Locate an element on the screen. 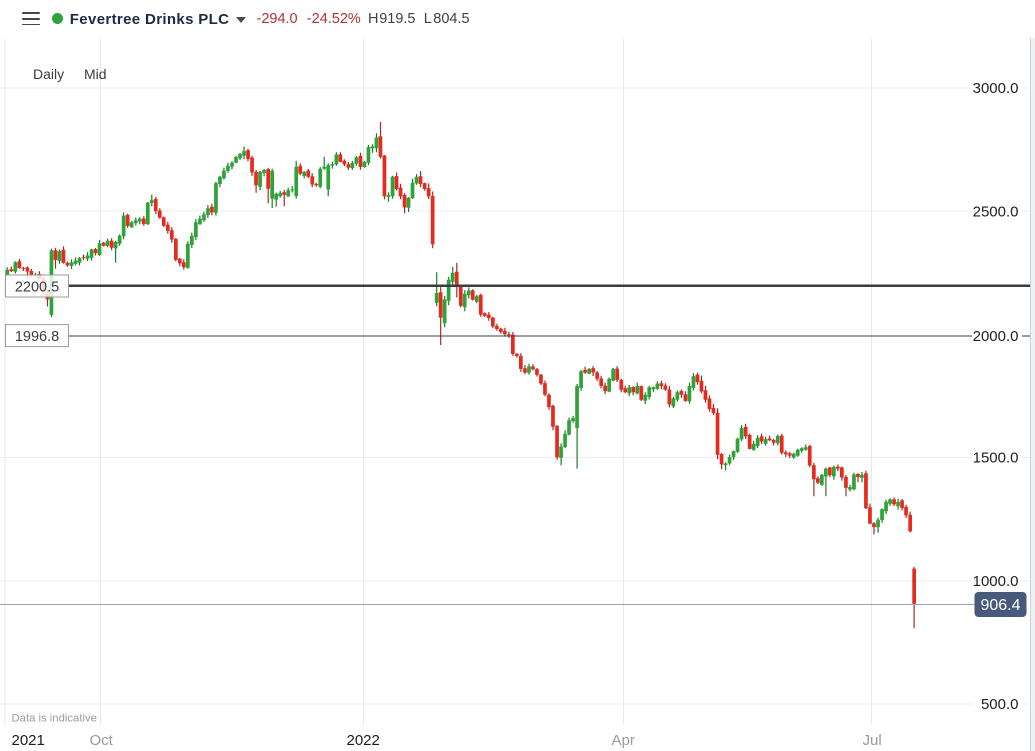 Image resolution: width=1035 pixels, height=751 pixels. svg-text: 1996.8 is located at coordinates (37, 337).